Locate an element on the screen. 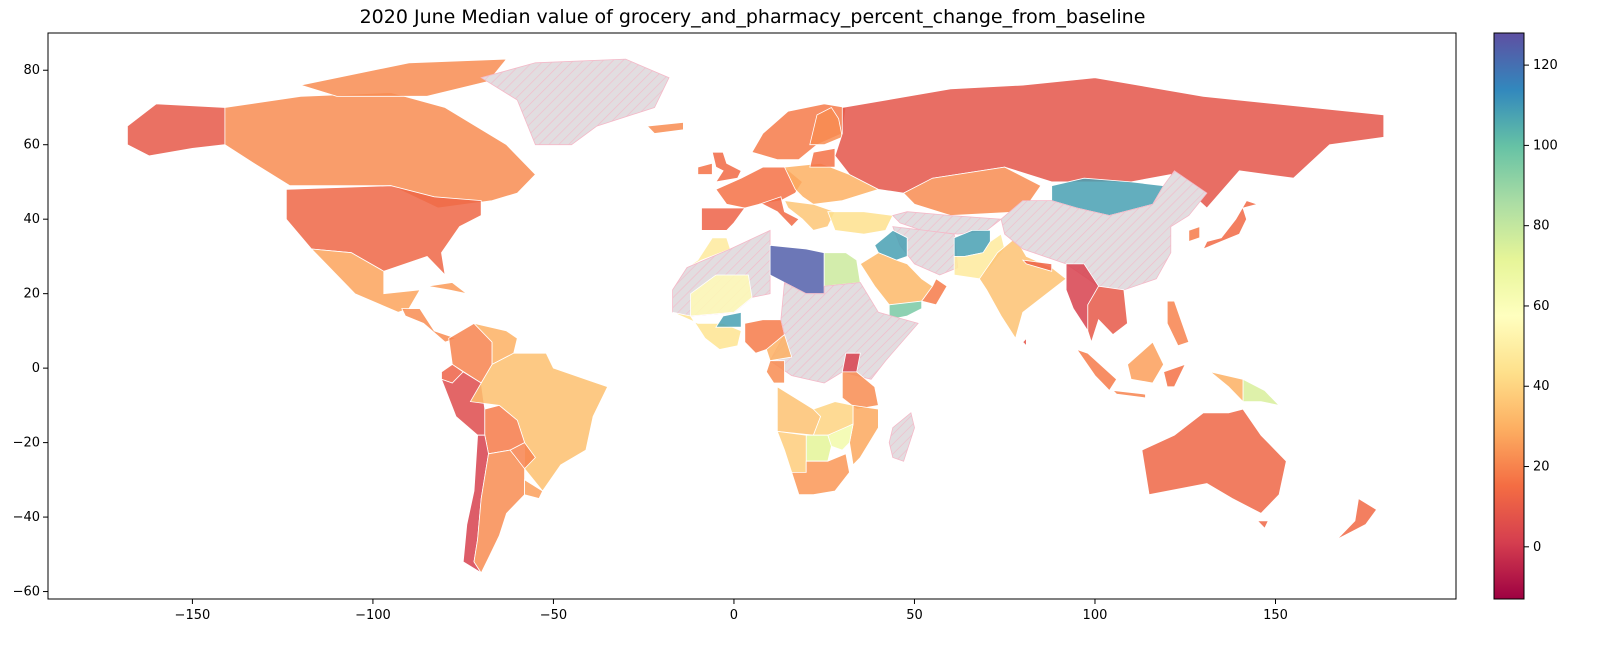  colorbar-ticks: 0 20 40 60 80 100 120 is located at coordinates (1541, 306).